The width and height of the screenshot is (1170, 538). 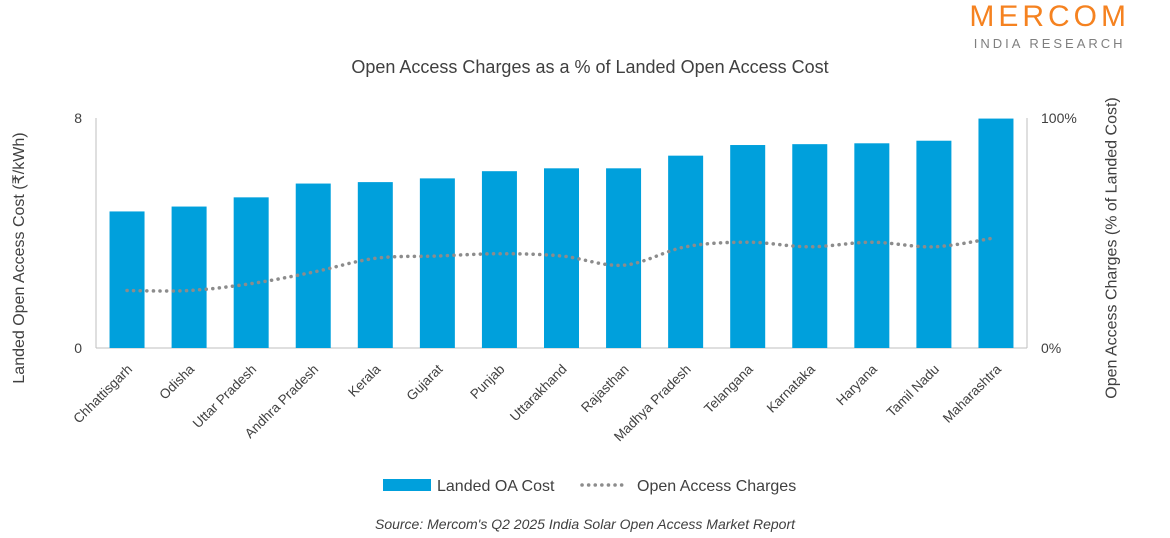 I want to click on x-tick-label: Haryana, so click(x=856, y=384).